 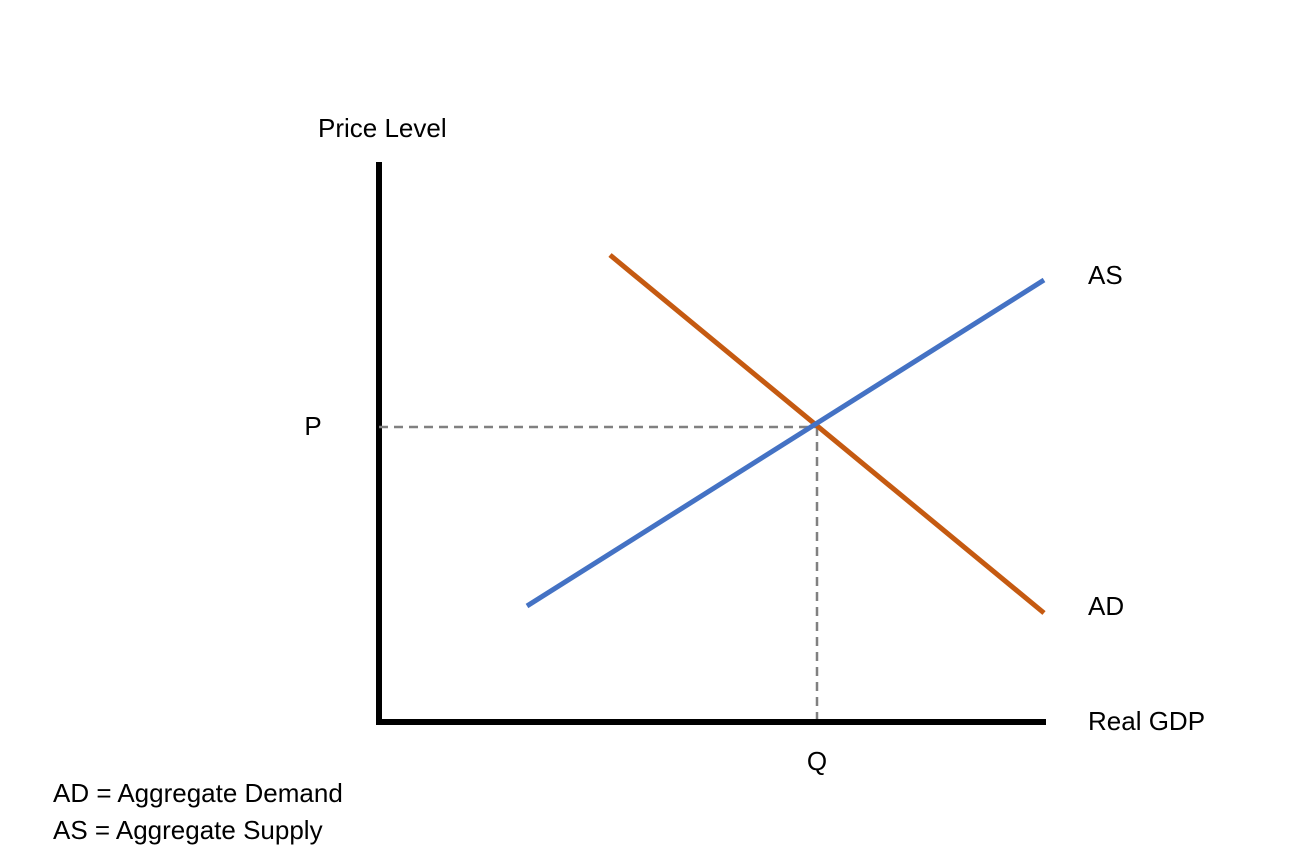 I want to click on ad-curve, so click(x=827, y=434).